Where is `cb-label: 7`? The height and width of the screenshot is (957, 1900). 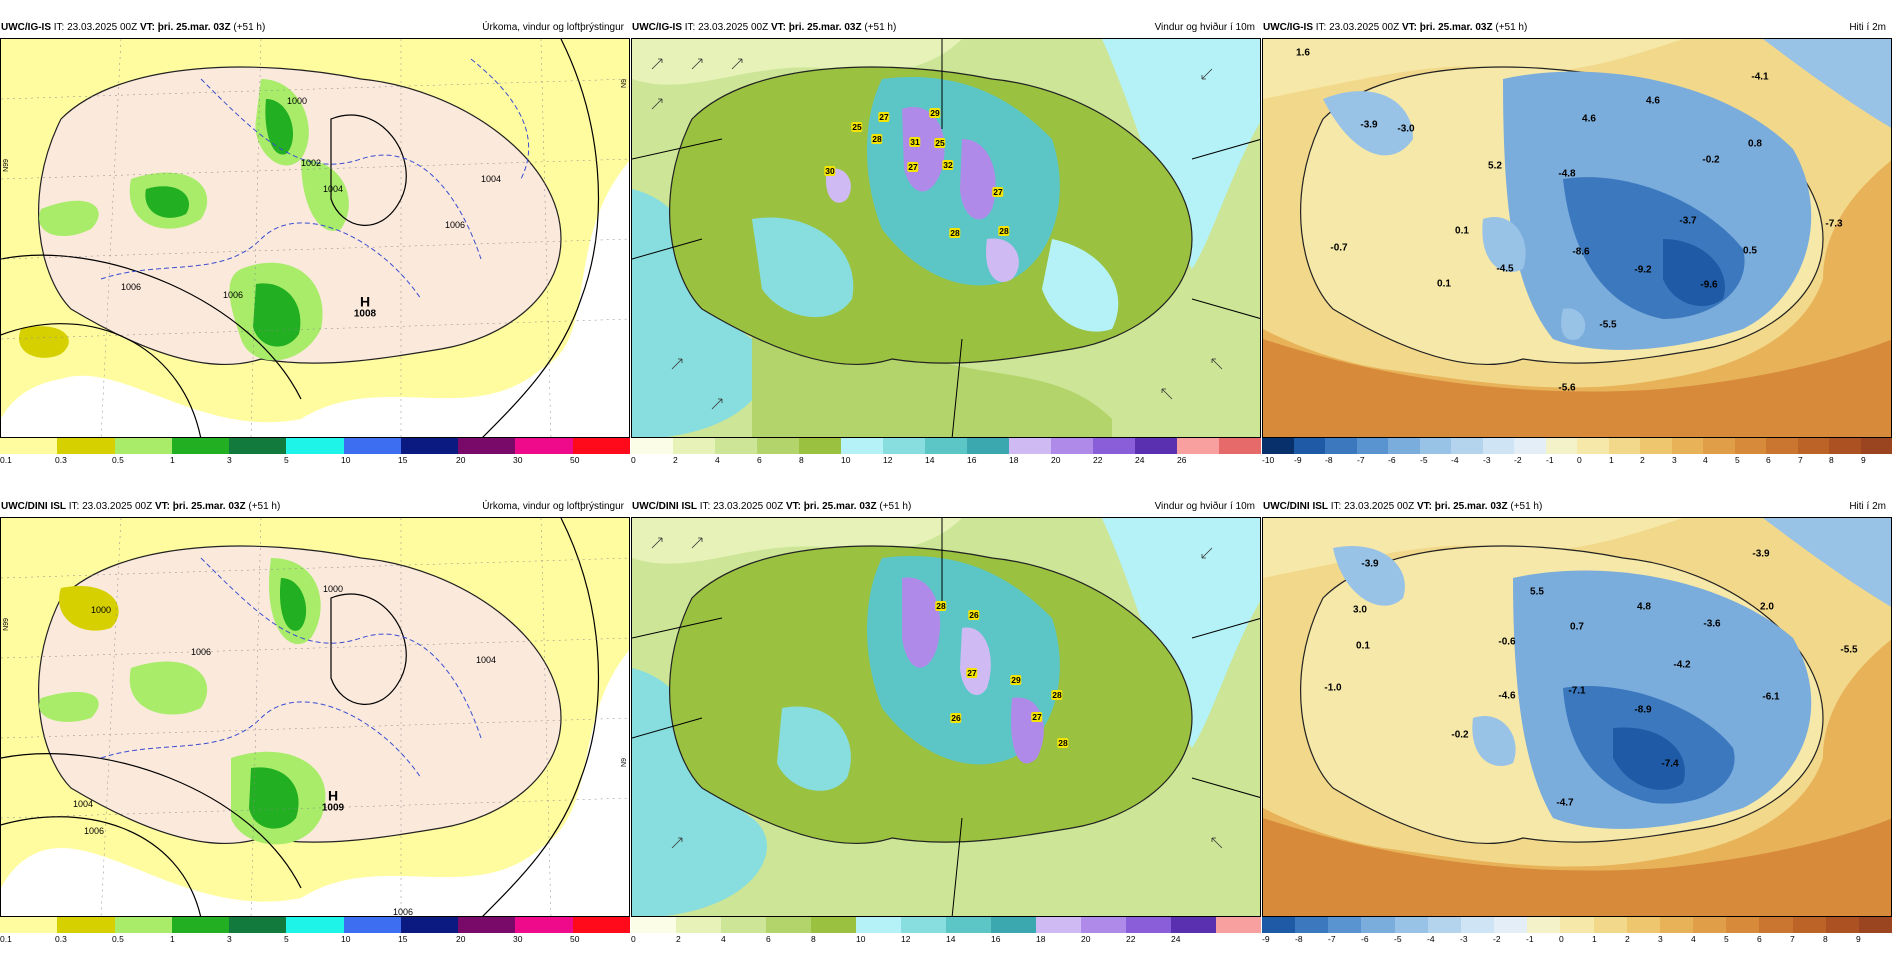
cb-label: 7 is located at coordinates (1792, 939).